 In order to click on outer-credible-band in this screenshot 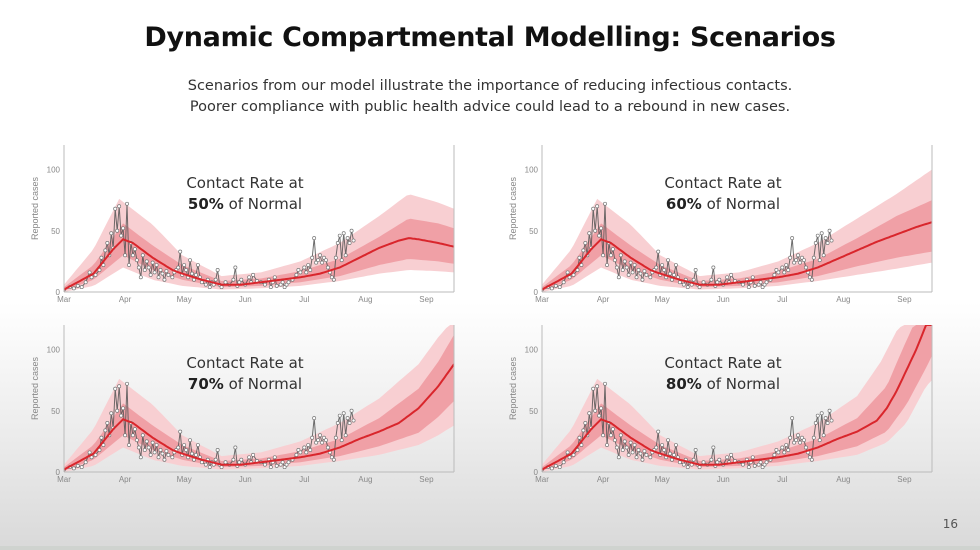, I will do `click(259, 398)`.